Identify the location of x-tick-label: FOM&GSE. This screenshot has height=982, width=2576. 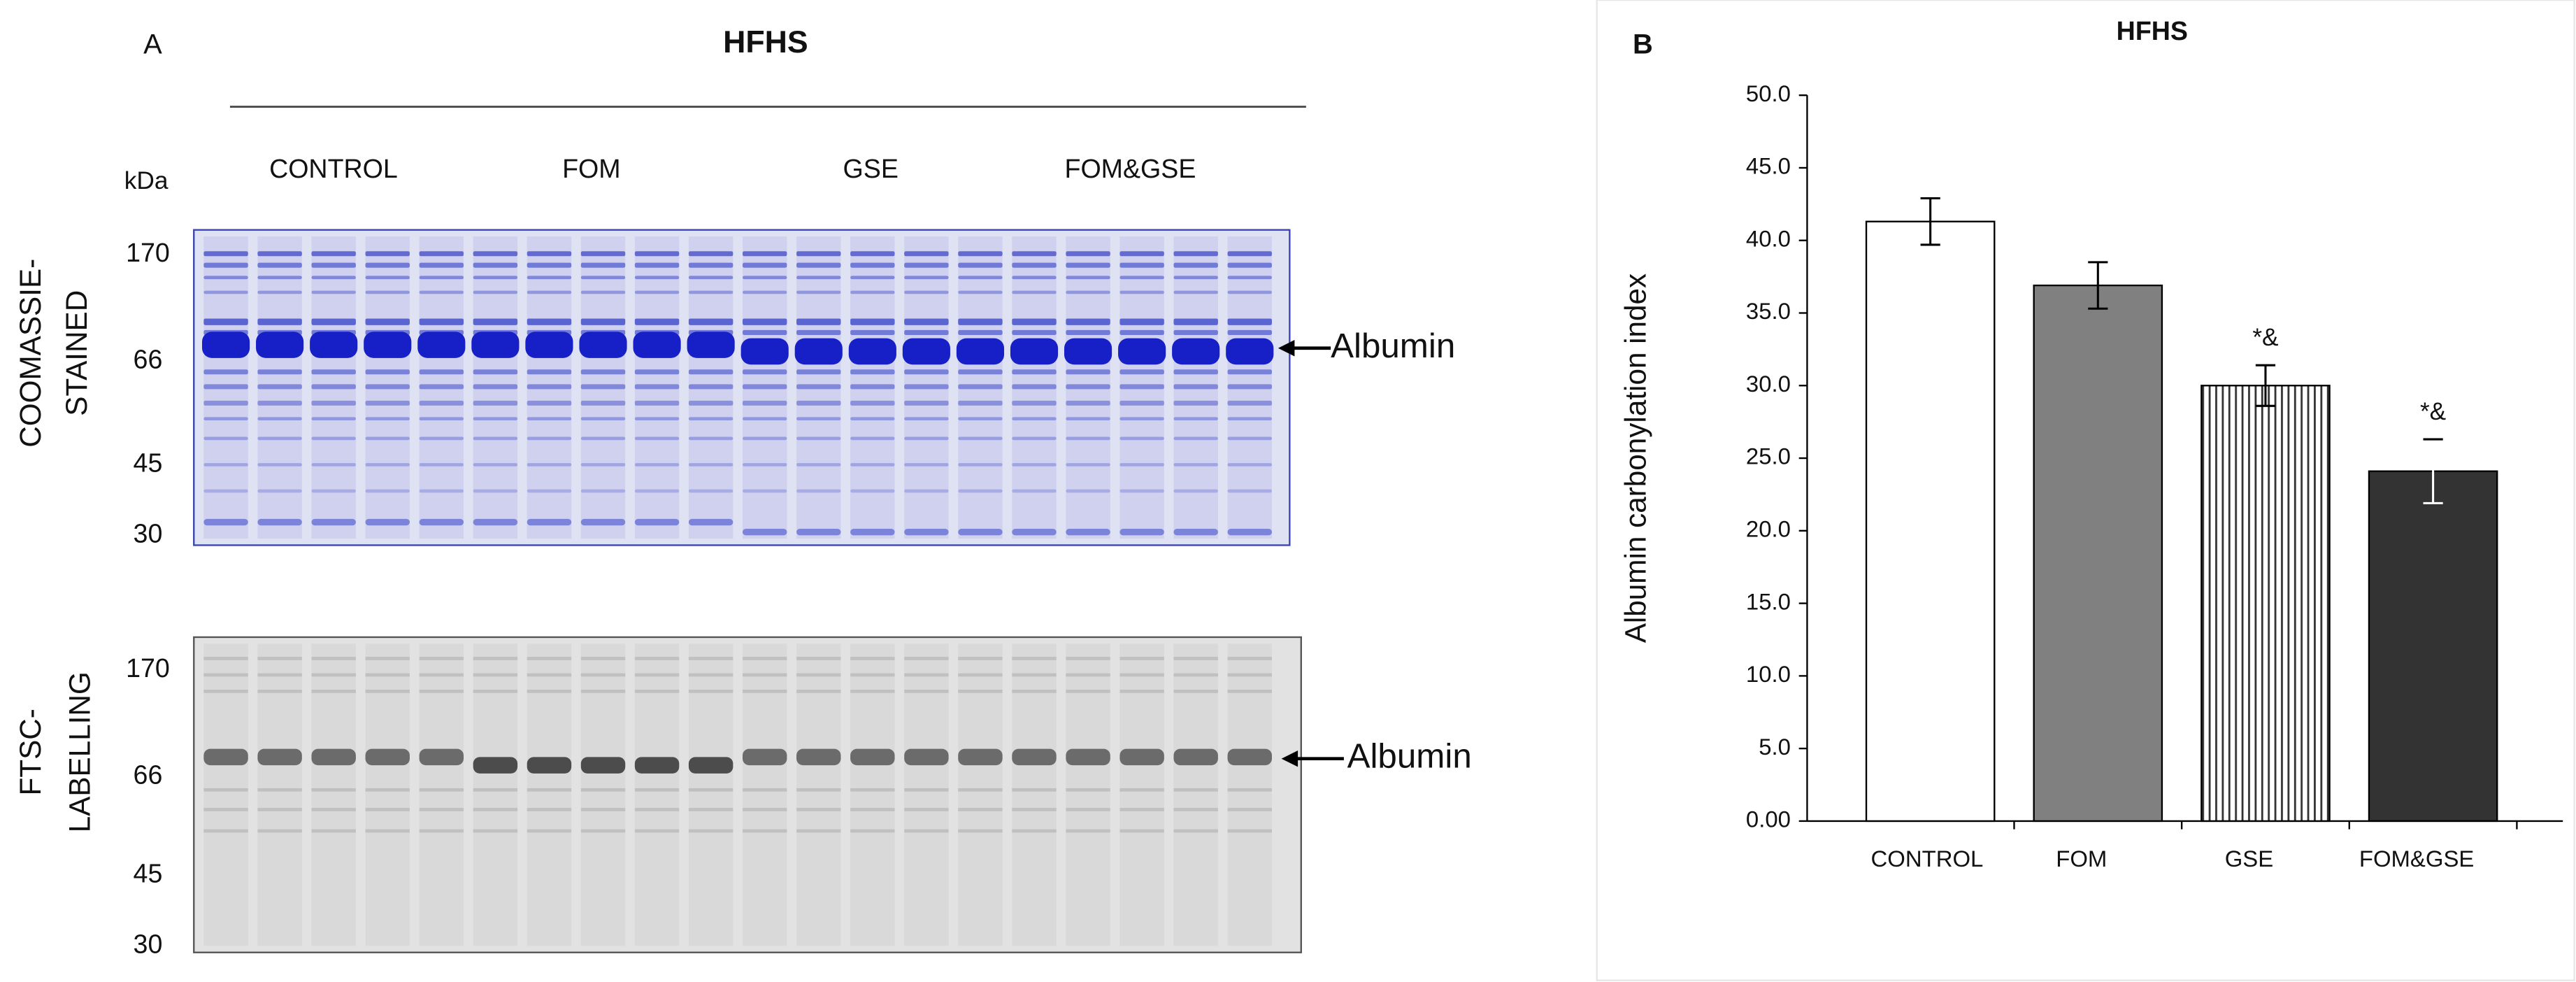
(2416, 859).